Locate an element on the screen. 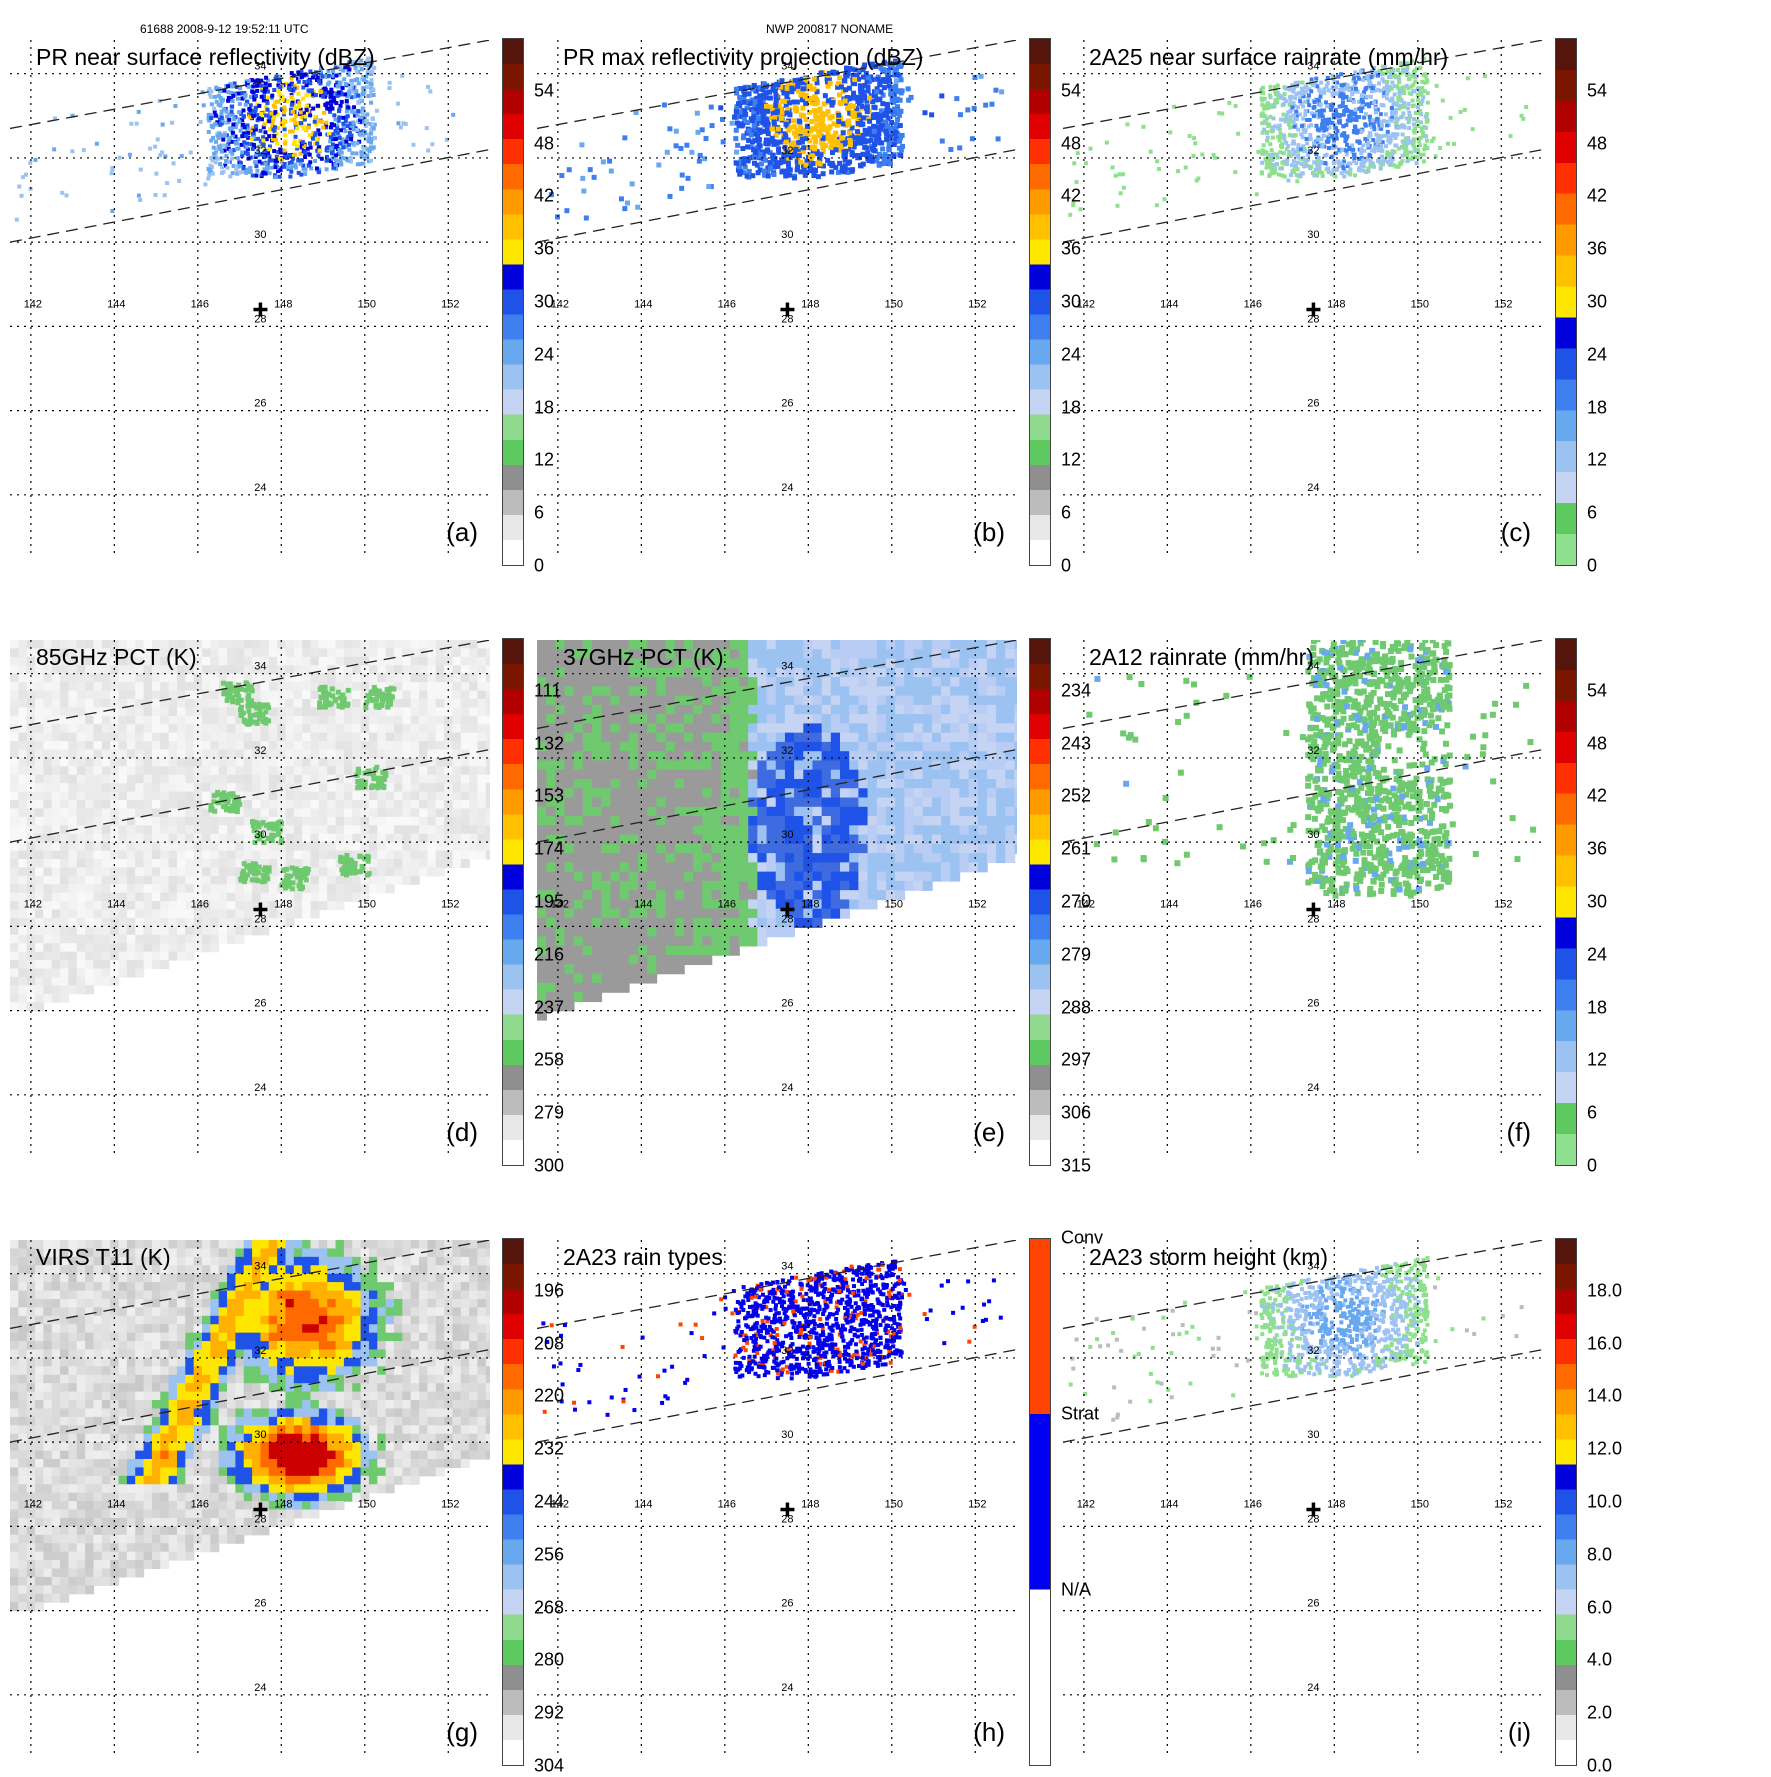 The height and width of the screenshot is (1777, 1771). panel-letter-a: (a) is located at coordinates (462, 532).